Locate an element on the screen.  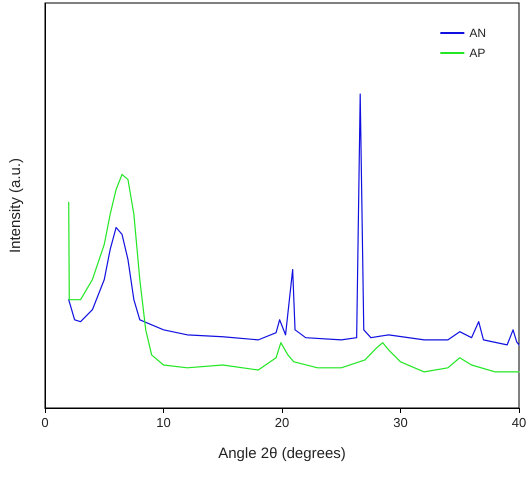
x-axis-title: Angle 2θ (degrees) is located at coordinates (282, 453).